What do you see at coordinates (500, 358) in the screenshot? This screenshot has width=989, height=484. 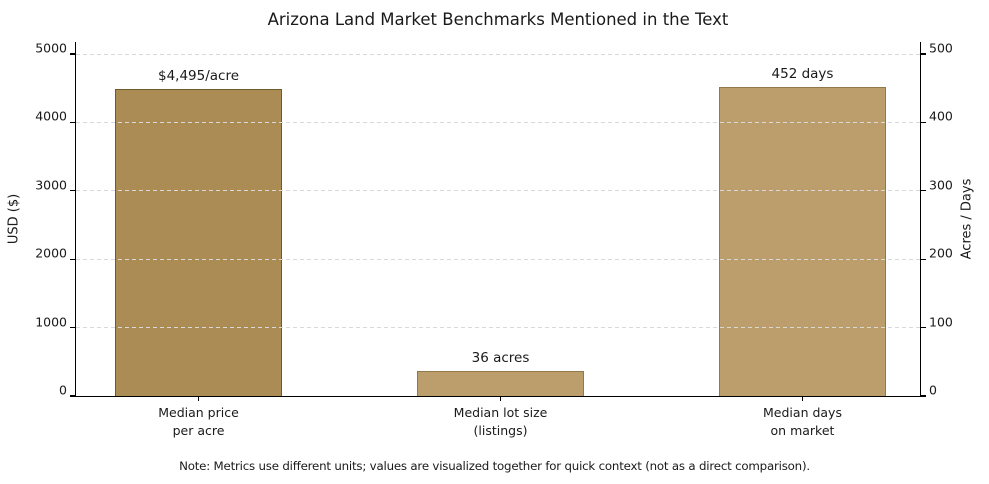 I see `bar-value-label: 36 acres` at bounding box center [500, 358].